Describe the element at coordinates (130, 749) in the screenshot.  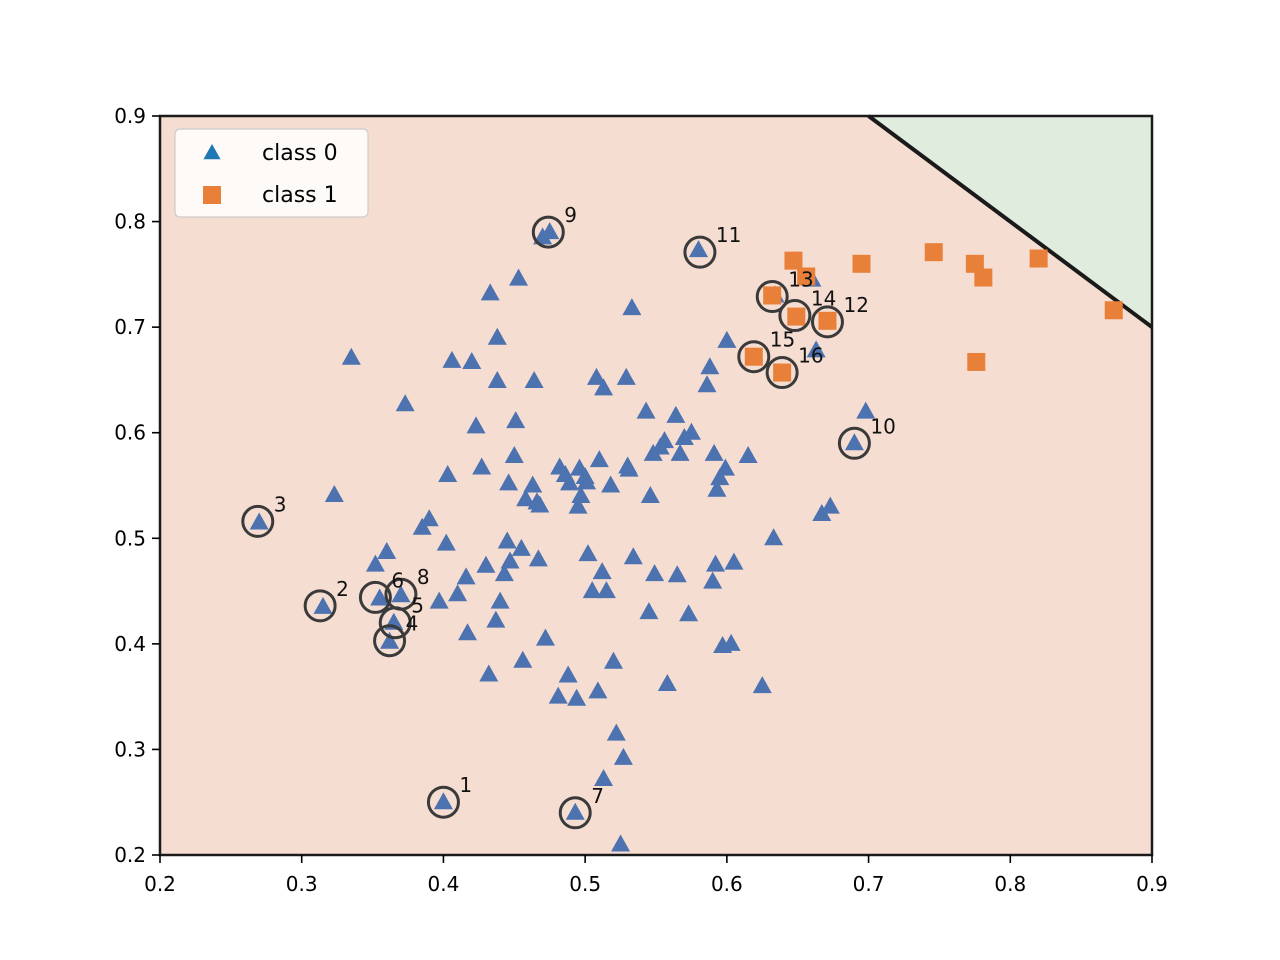
I see `y-tick-label: 0.3` at that location.